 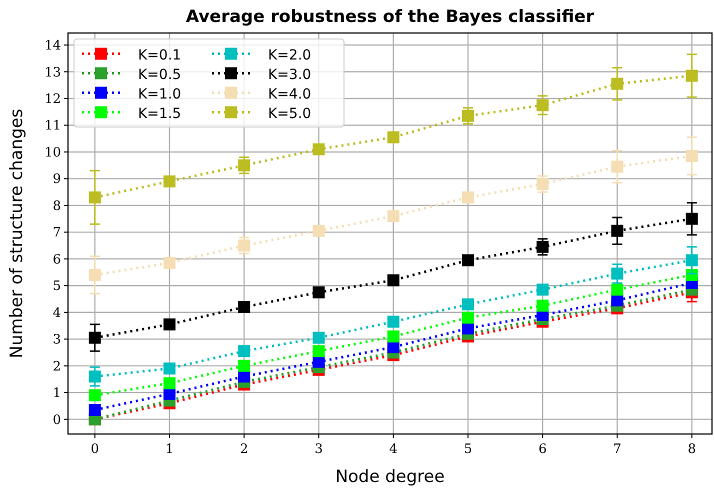 What do you see at coordinates (56, 394) in the screenshot?
I see `y-tick-label: 1` at bounding box center [56, 394].